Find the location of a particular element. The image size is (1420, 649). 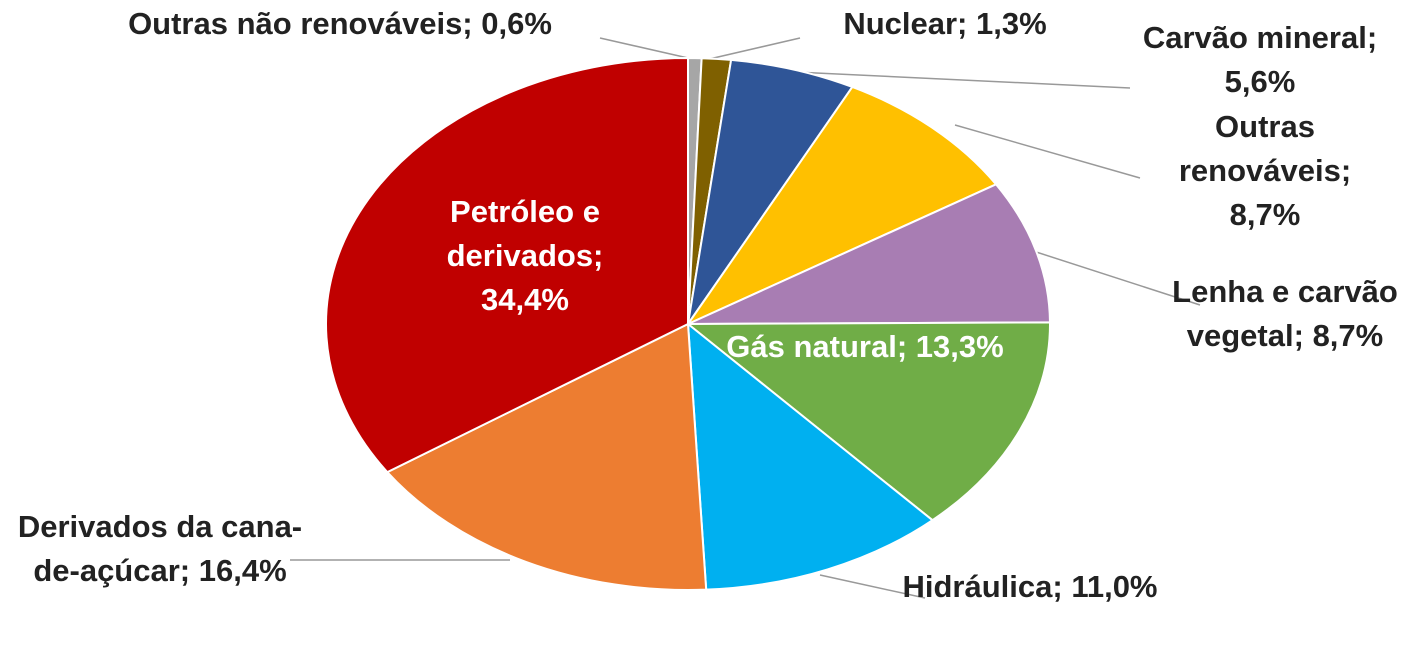

slice-label: Outras não renováveis; 0,6% is located at coordinates (340, 24).